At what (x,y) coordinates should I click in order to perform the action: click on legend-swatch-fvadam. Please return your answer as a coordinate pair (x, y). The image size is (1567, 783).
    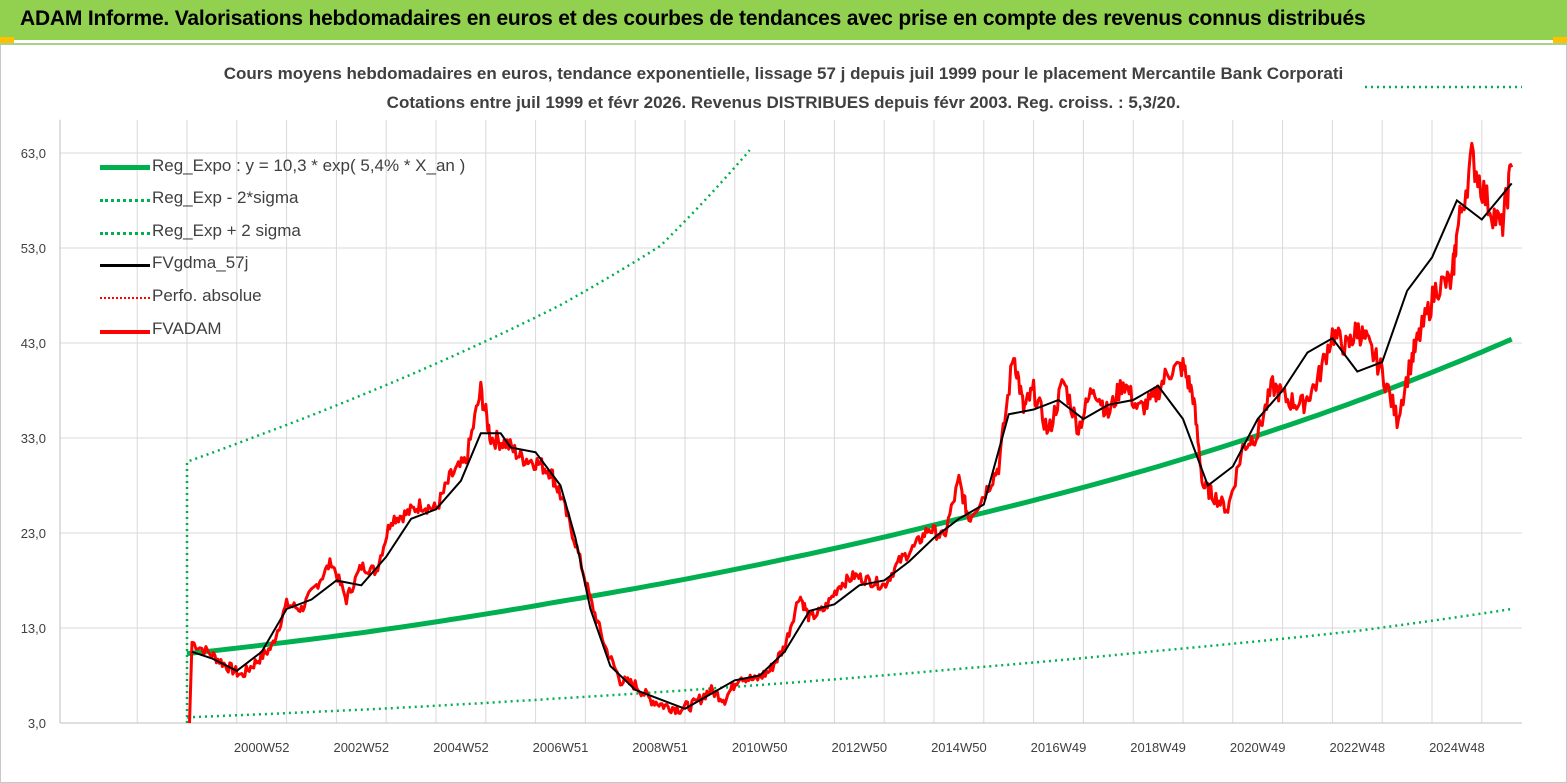
    Looking at the image, I should click on (125, 332).